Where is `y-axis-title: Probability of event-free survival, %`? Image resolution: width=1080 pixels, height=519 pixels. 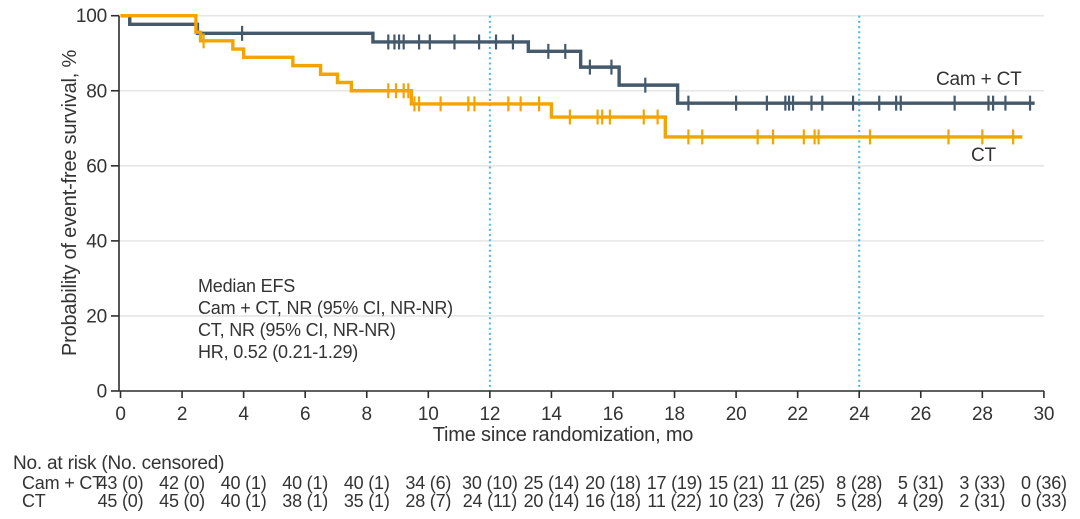
y-axis-title: Probability of event-free survival, % is located at coordinates (70, 203).